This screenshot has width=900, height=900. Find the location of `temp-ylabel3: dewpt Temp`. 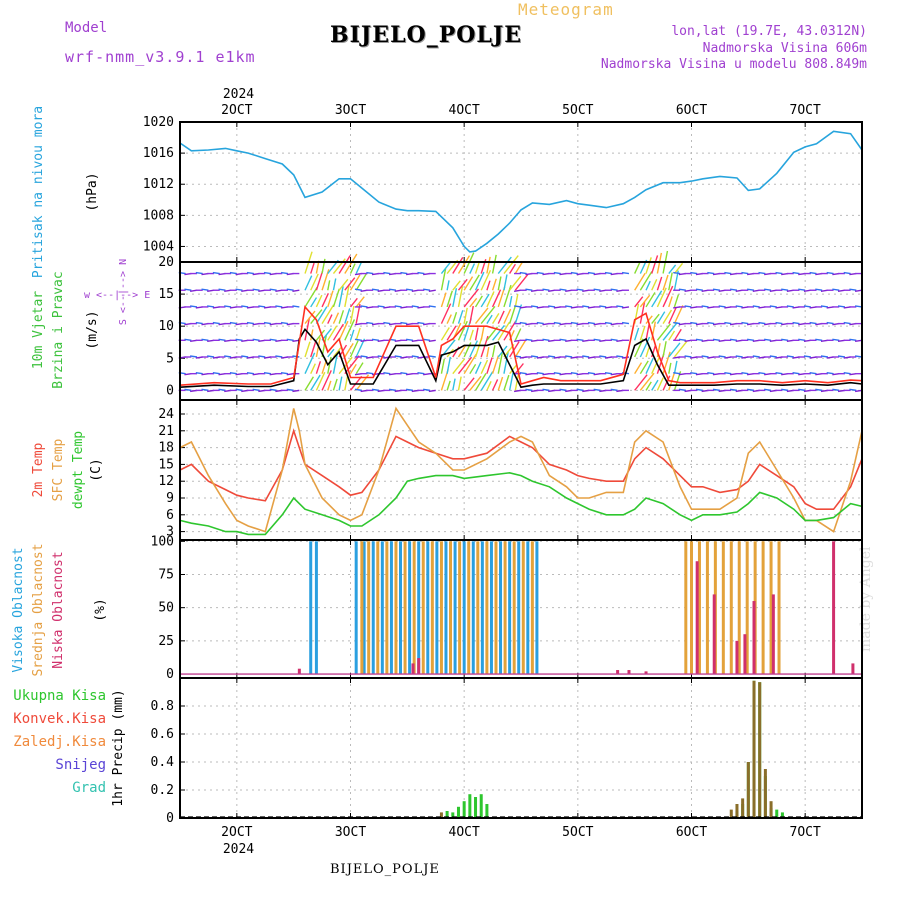

temp-ylabel3: dewpt Temp is located at coordinates (78, 470).